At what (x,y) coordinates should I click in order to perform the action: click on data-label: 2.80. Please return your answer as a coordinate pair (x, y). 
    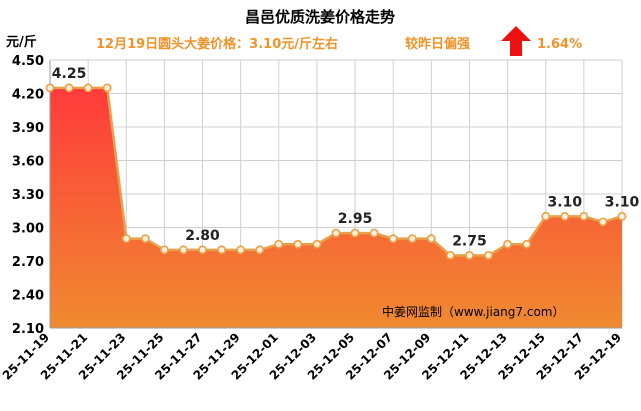
    Looking at the image, I should click on (202, 236).